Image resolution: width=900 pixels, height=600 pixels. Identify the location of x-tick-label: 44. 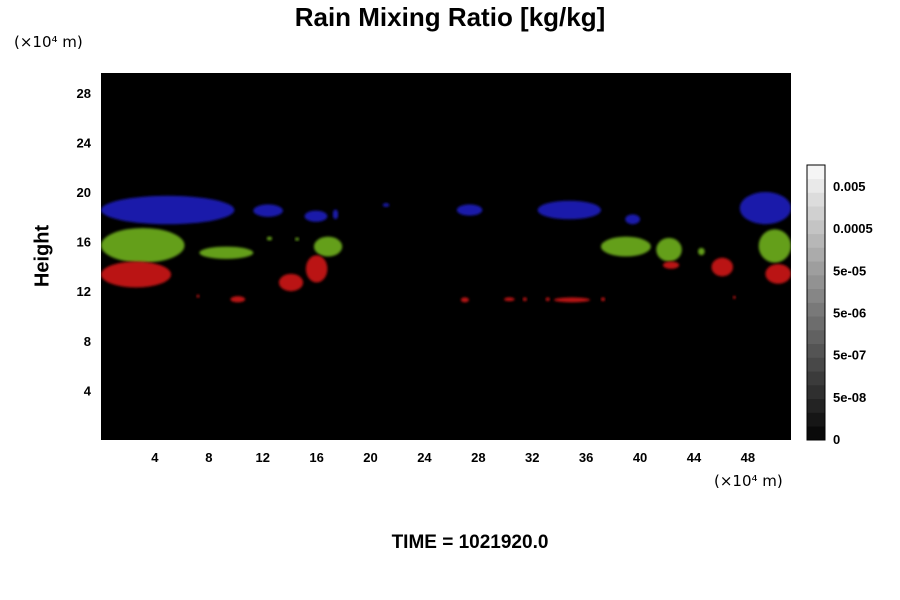
(694, 457).